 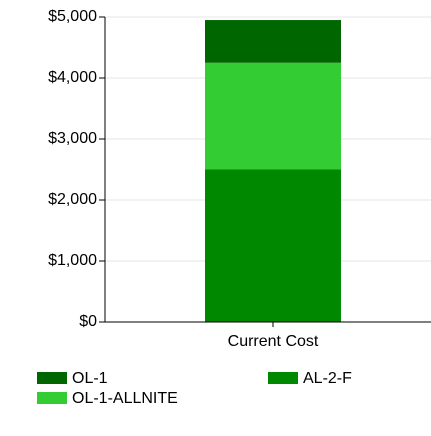 What do you see at coordinates (88, 321) in the screenshot?
I see `y-tick-label: $0` at bounding box center [88, 321].